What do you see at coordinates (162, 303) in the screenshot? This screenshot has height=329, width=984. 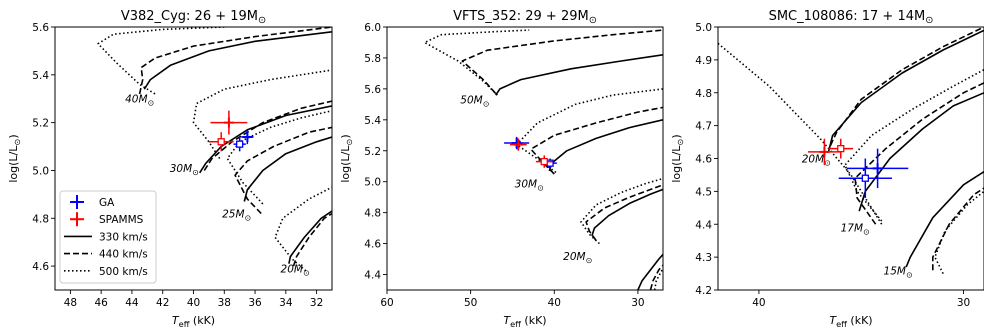 I see `x-tick-label: 42` at bounding box center [162, 303].